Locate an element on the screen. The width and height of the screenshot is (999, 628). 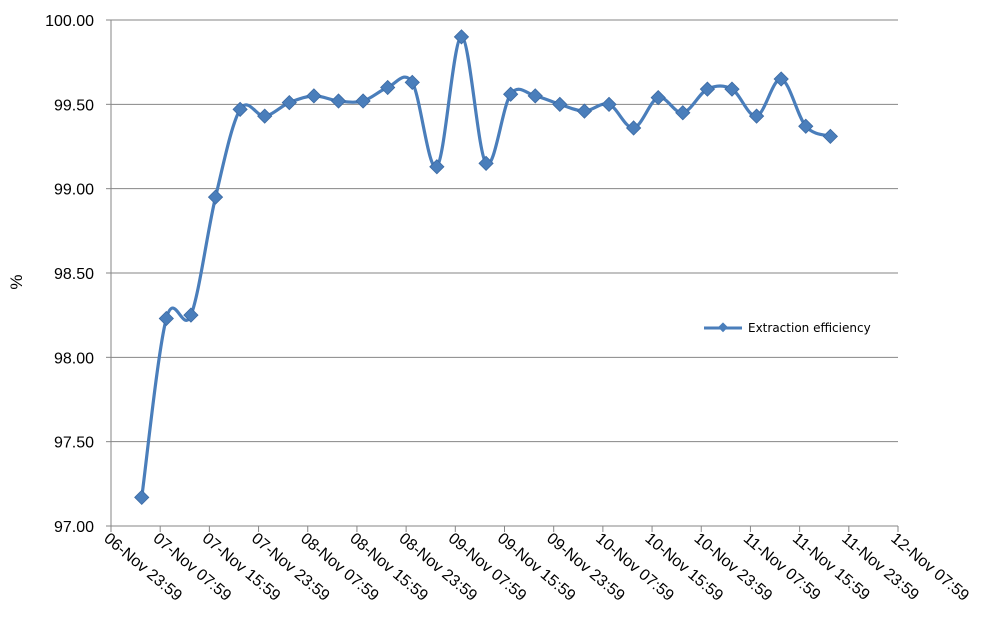
y-tick-label: 98.00 is located at coordinates (74, 358).